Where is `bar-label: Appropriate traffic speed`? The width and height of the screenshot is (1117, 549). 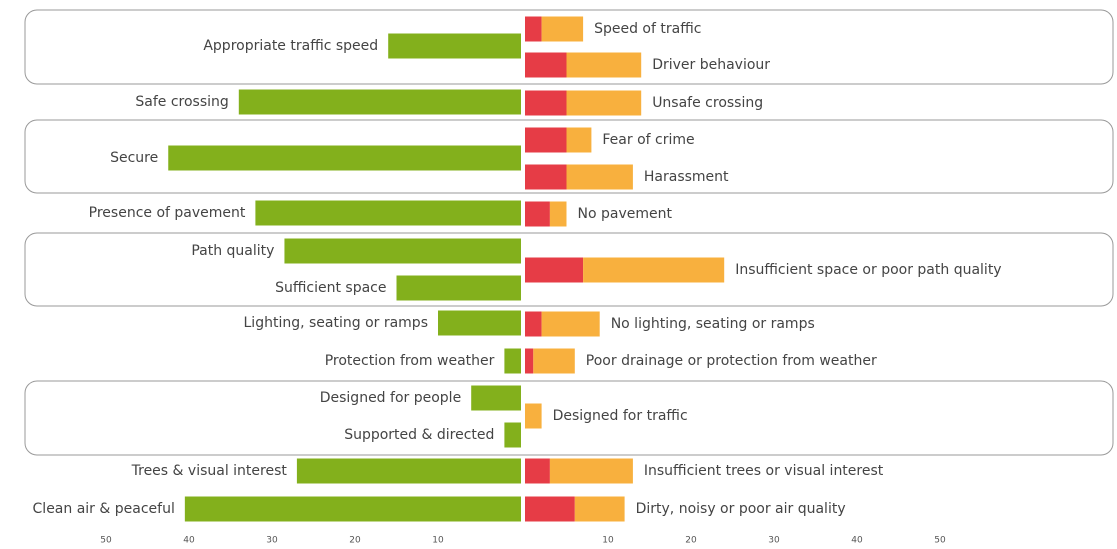
bar-label: Appropriate traffic speed is located at coordinates (290, 46).